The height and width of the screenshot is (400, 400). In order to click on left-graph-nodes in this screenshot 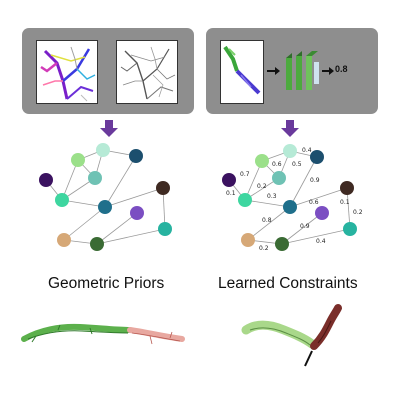, I will do `click(105, 197)`.